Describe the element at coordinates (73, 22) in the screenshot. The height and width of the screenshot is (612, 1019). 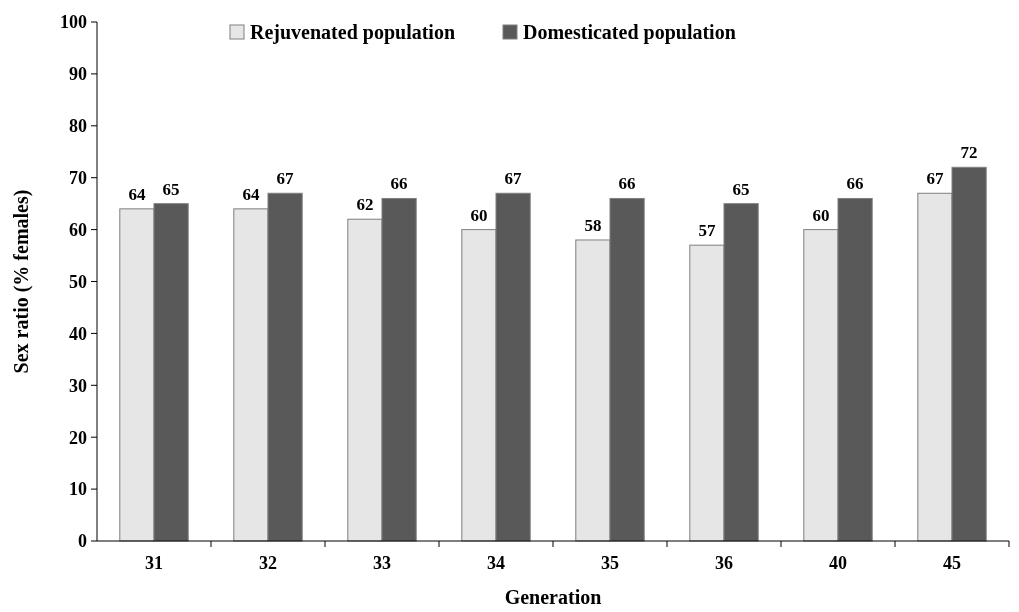
I see `y-tick-label: 100` at that location.